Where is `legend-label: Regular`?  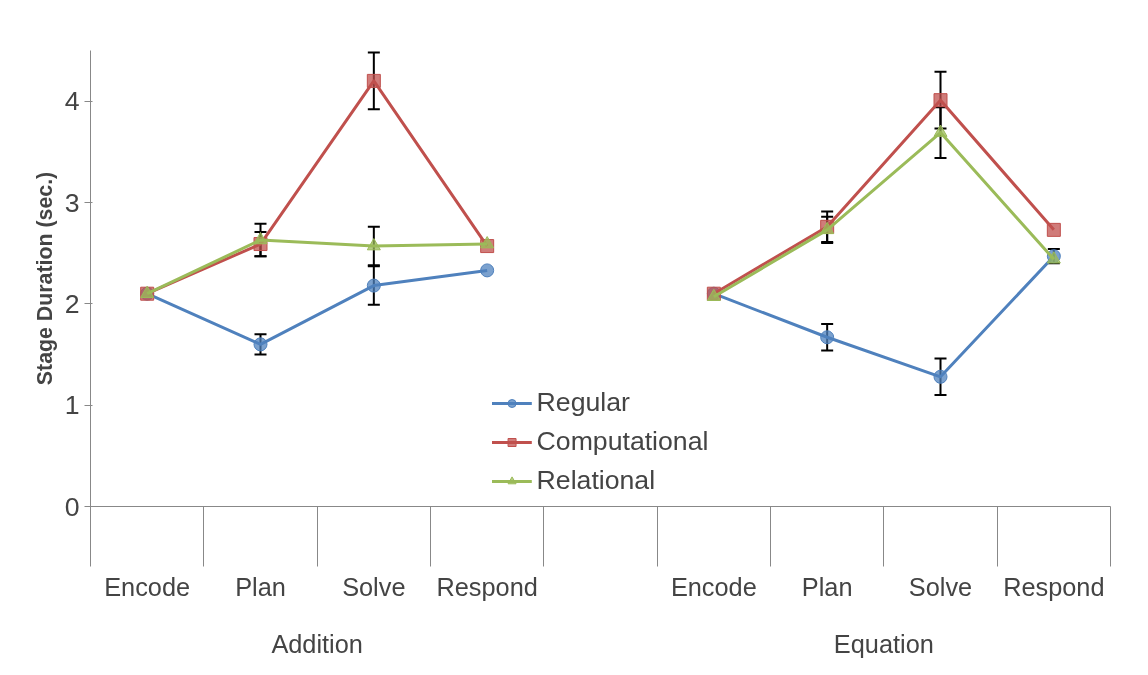 legend-label: Regular is located at coordinates (583, 402).